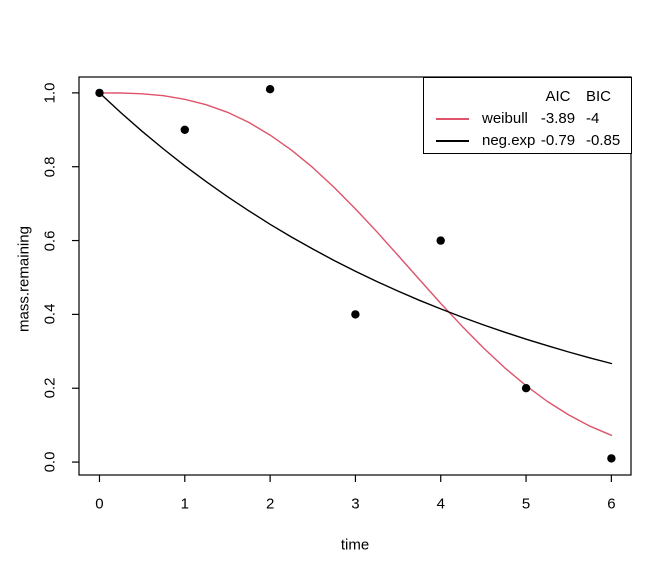 The image size is (672, 576). What do you see at coordinates (599, 96) in the screenshot?
I see `legend-col-header-bic: BIC` at bounding box center [599, 96].